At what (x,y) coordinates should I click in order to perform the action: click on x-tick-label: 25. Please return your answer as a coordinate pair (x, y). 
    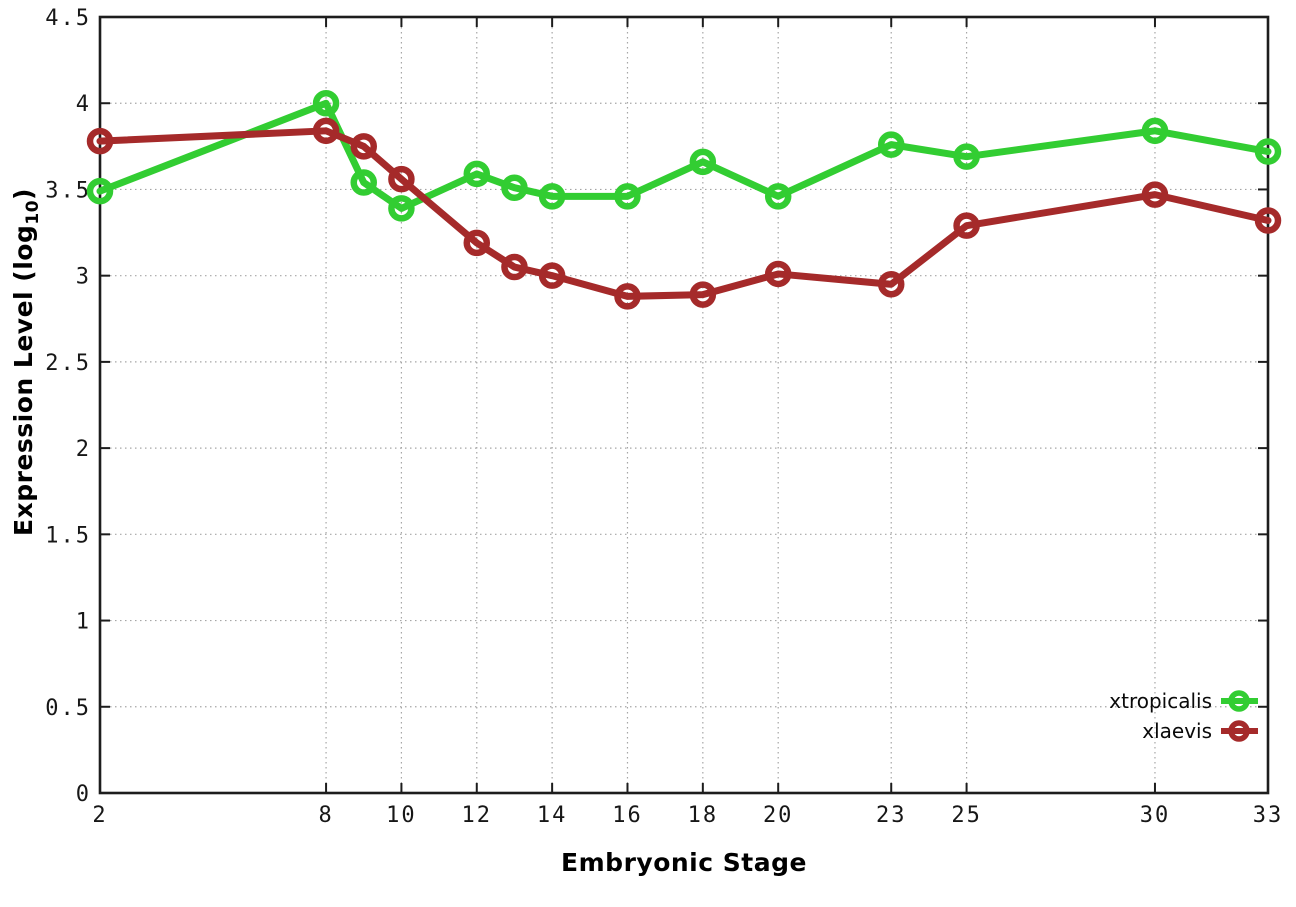
    Looking at the image, I should click on (966, 815).